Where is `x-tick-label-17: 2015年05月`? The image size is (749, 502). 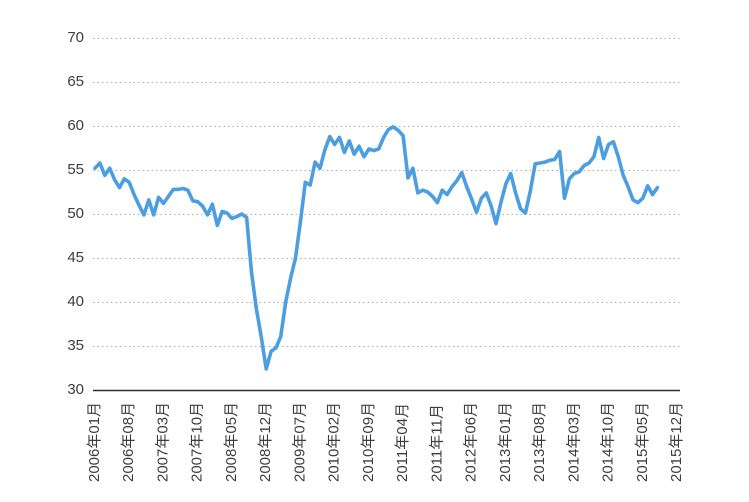
x-tick-label-17: 2015年05月 is located at coordinates (642, 441).